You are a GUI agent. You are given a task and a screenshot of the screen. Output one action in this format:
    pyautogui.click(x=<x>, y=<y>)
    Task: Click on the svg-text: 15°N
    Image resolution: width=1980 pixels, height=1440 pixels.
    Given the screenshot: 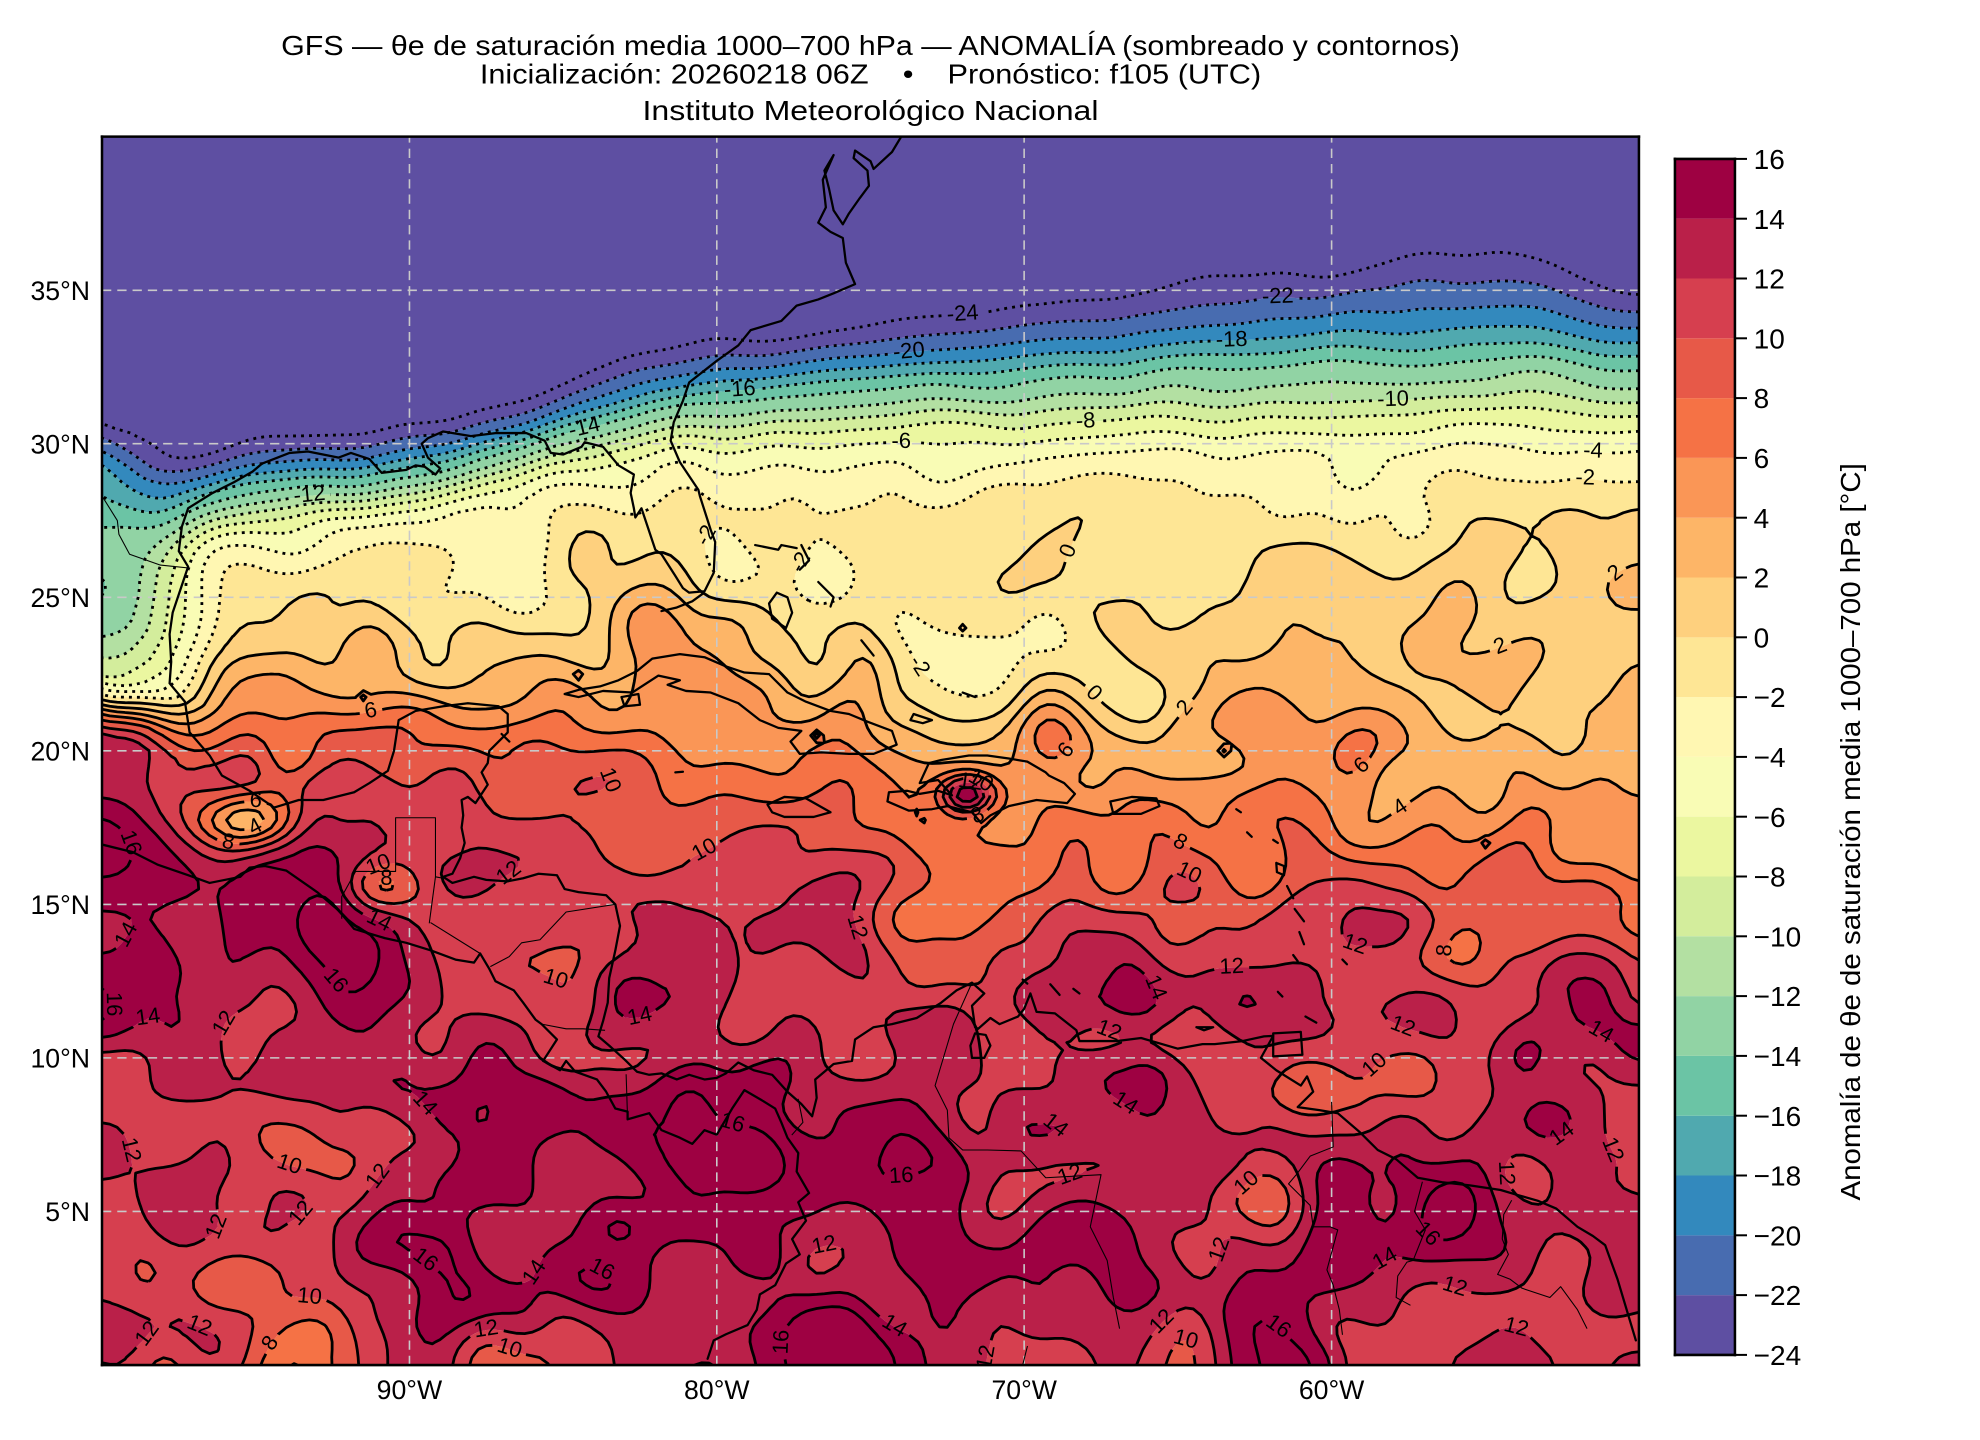 What is the action you would take?
    pyautogui.click(x=60, y=905)
    